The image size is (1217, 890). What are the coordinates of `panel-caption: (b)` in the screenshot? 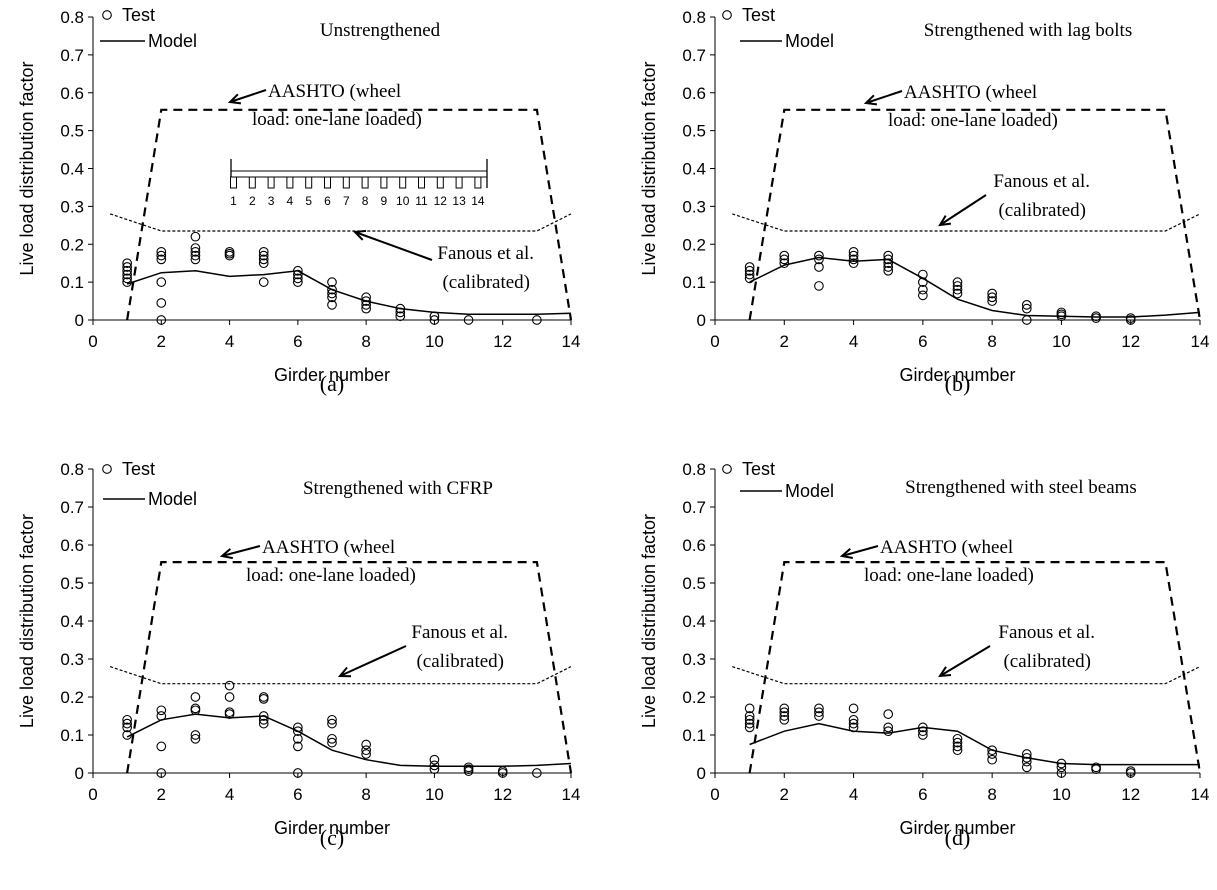 It's located at (958, 383).